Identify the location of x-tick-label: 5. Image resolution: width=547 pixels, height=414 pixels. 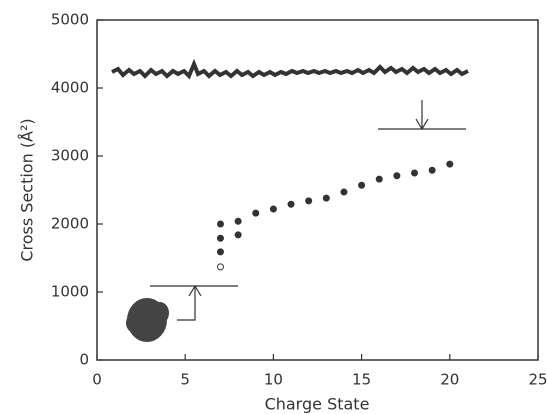
(185, 380).